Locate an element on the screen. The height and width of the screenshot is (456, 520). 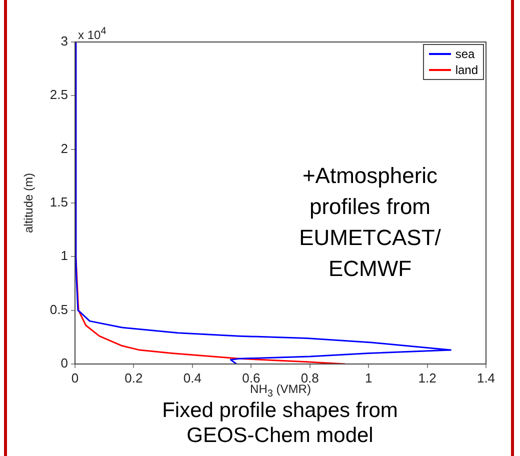
y-tick-label: 0 is located at coordinates (64, 363).